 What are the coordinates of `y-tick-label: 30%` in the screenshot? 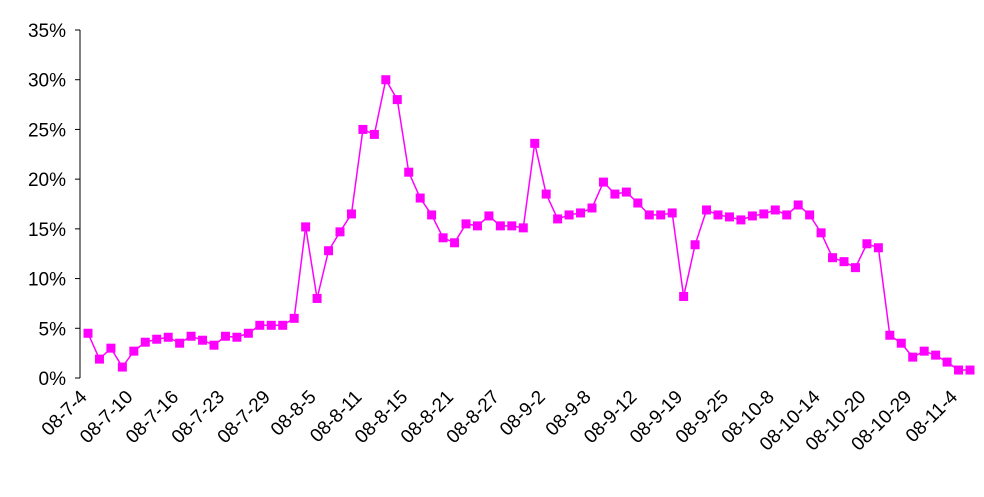 It's located at (47, 81).